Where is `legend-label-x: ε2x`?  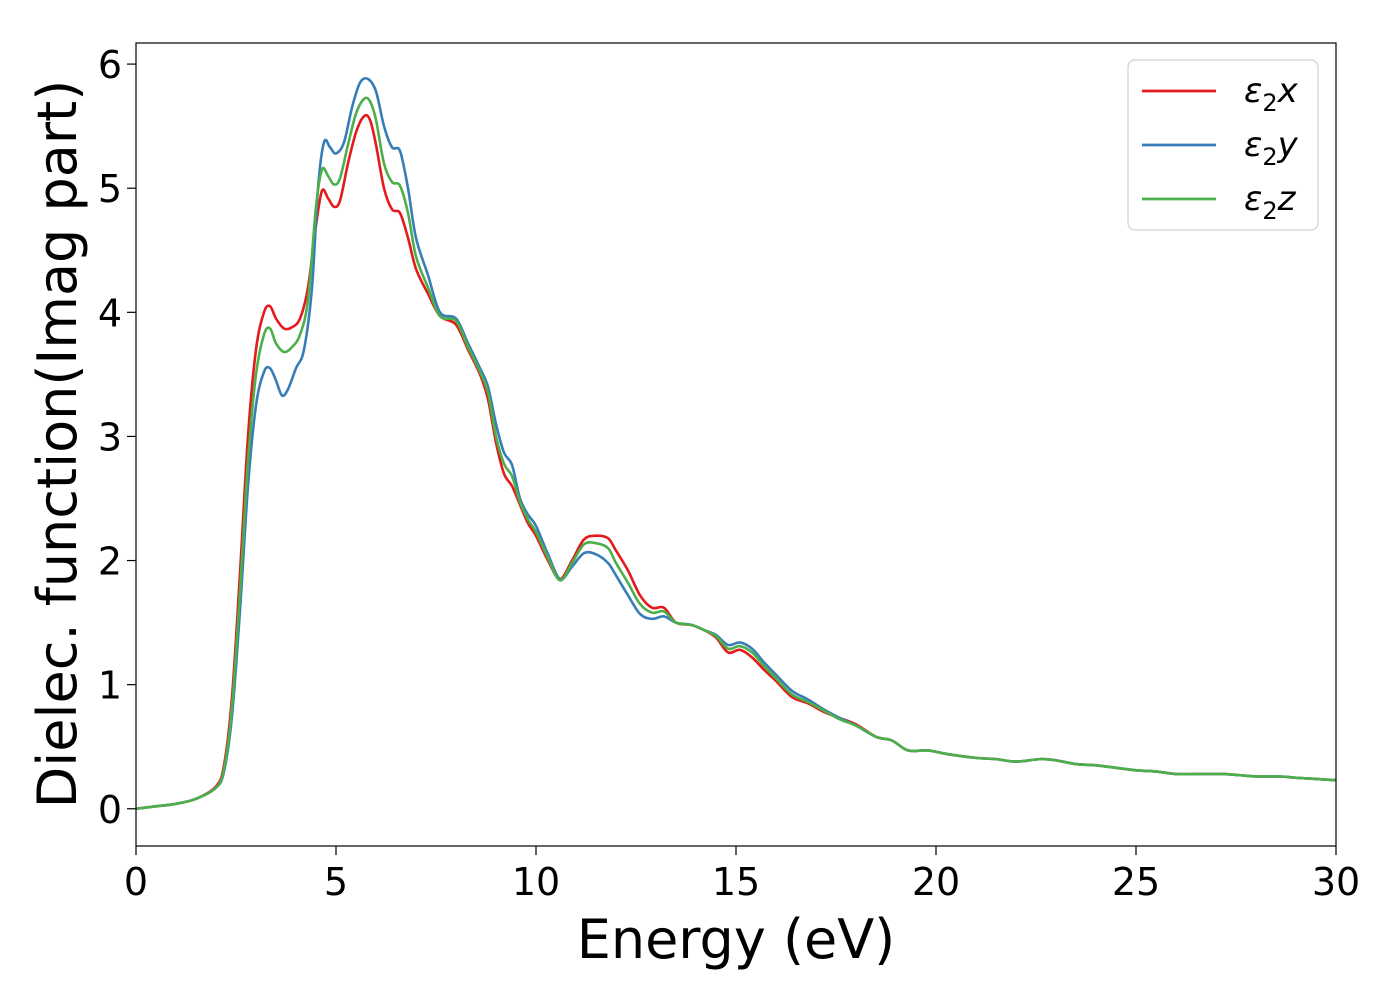
legend-label-x: ε2x is located at coordinates (1271, 94).